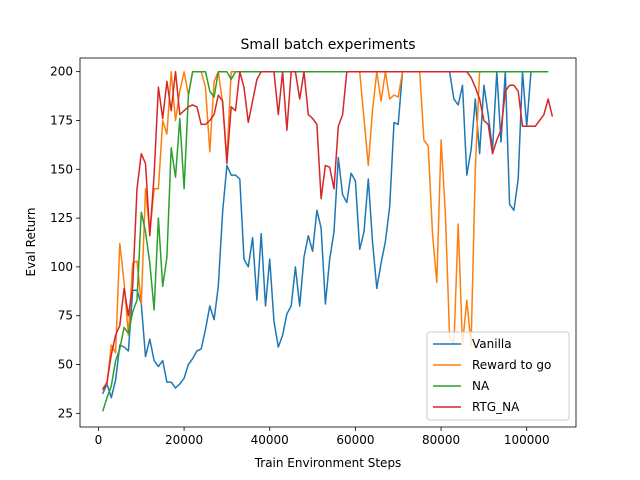 The height and width of the screenshot is (480, 640). What do you see at coordinates (65, 413) in the screenshot?
I see `y-tick-label: 25` at bounding box center [65, 413].